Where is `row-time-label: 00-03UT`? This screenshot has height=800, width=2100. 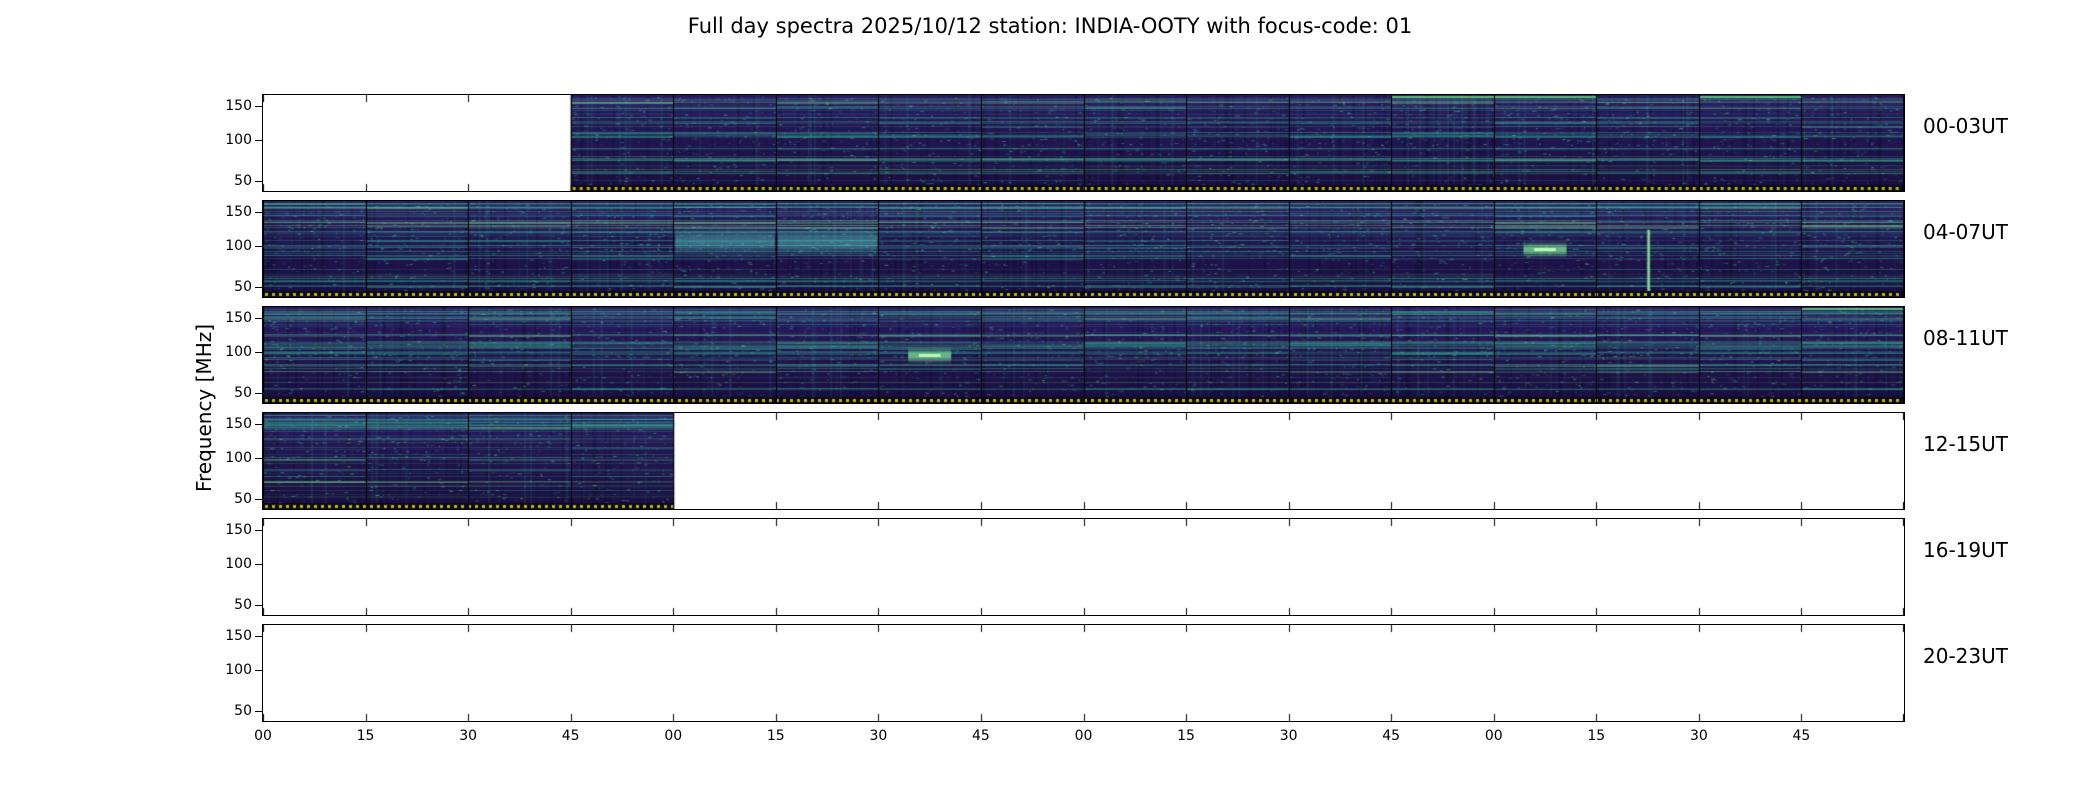 row-time-label: 00-03UT is located at coordinates (1965, 126).